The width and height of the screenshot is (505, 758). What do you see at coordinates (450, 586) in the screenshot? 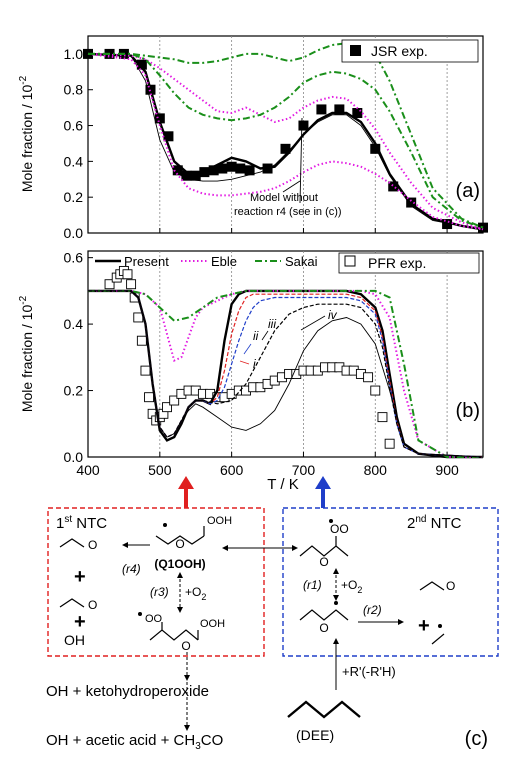
I see `acetaldehyde-3-o: O` at bounding box center [450, 586].